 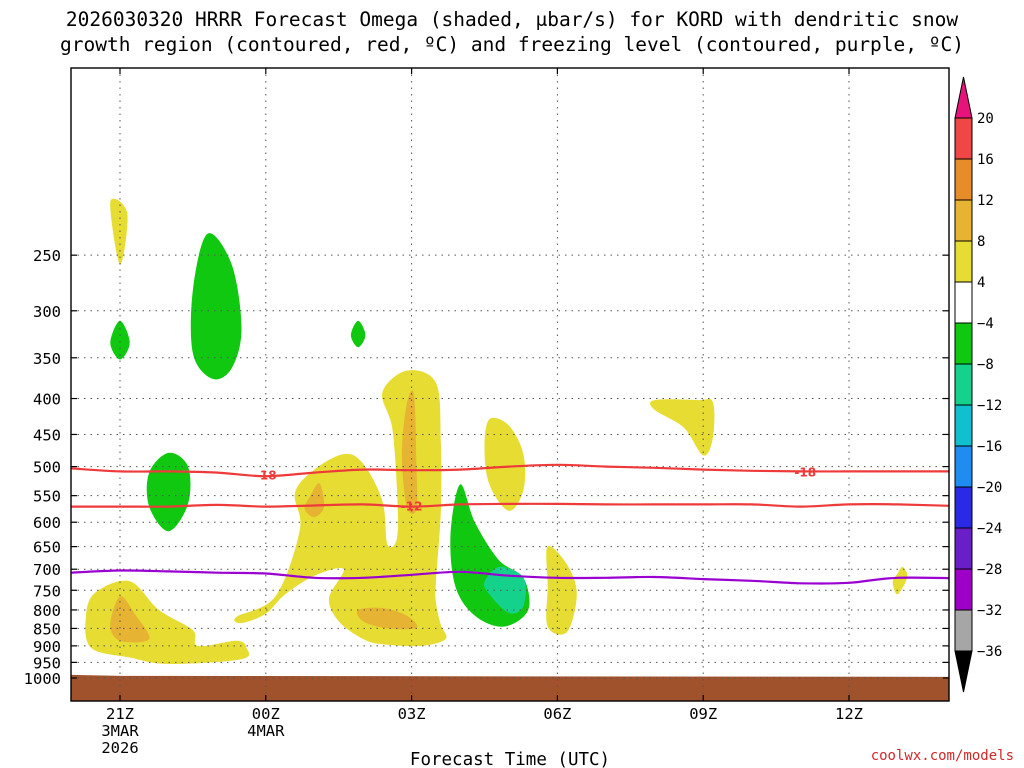 I want to click on y-tick-label-950: 950, so click(x=47, y=663).